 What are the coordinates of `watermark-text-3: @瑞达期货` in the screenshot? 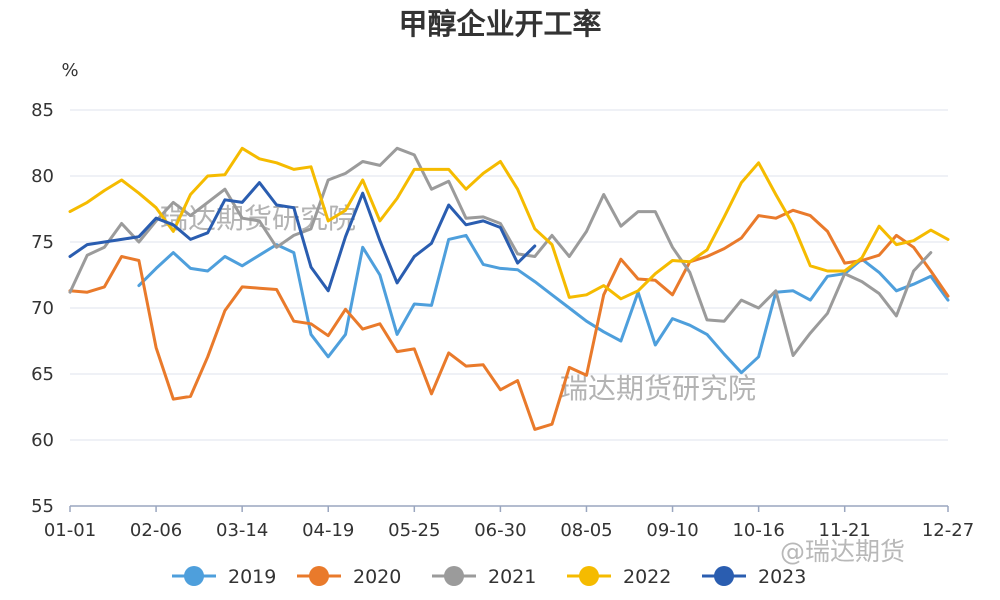 It's located at (842, 551).